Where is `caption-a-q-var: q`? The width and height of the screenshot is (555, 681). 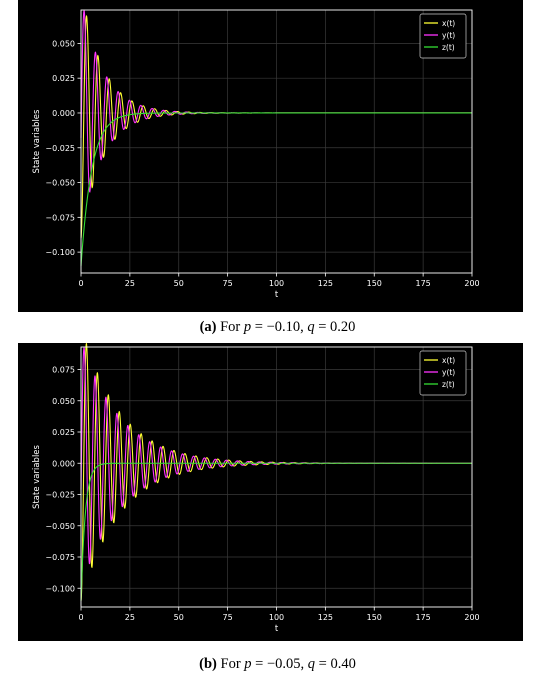
caption-a-q-var: q is located at coordinates (311, 327).